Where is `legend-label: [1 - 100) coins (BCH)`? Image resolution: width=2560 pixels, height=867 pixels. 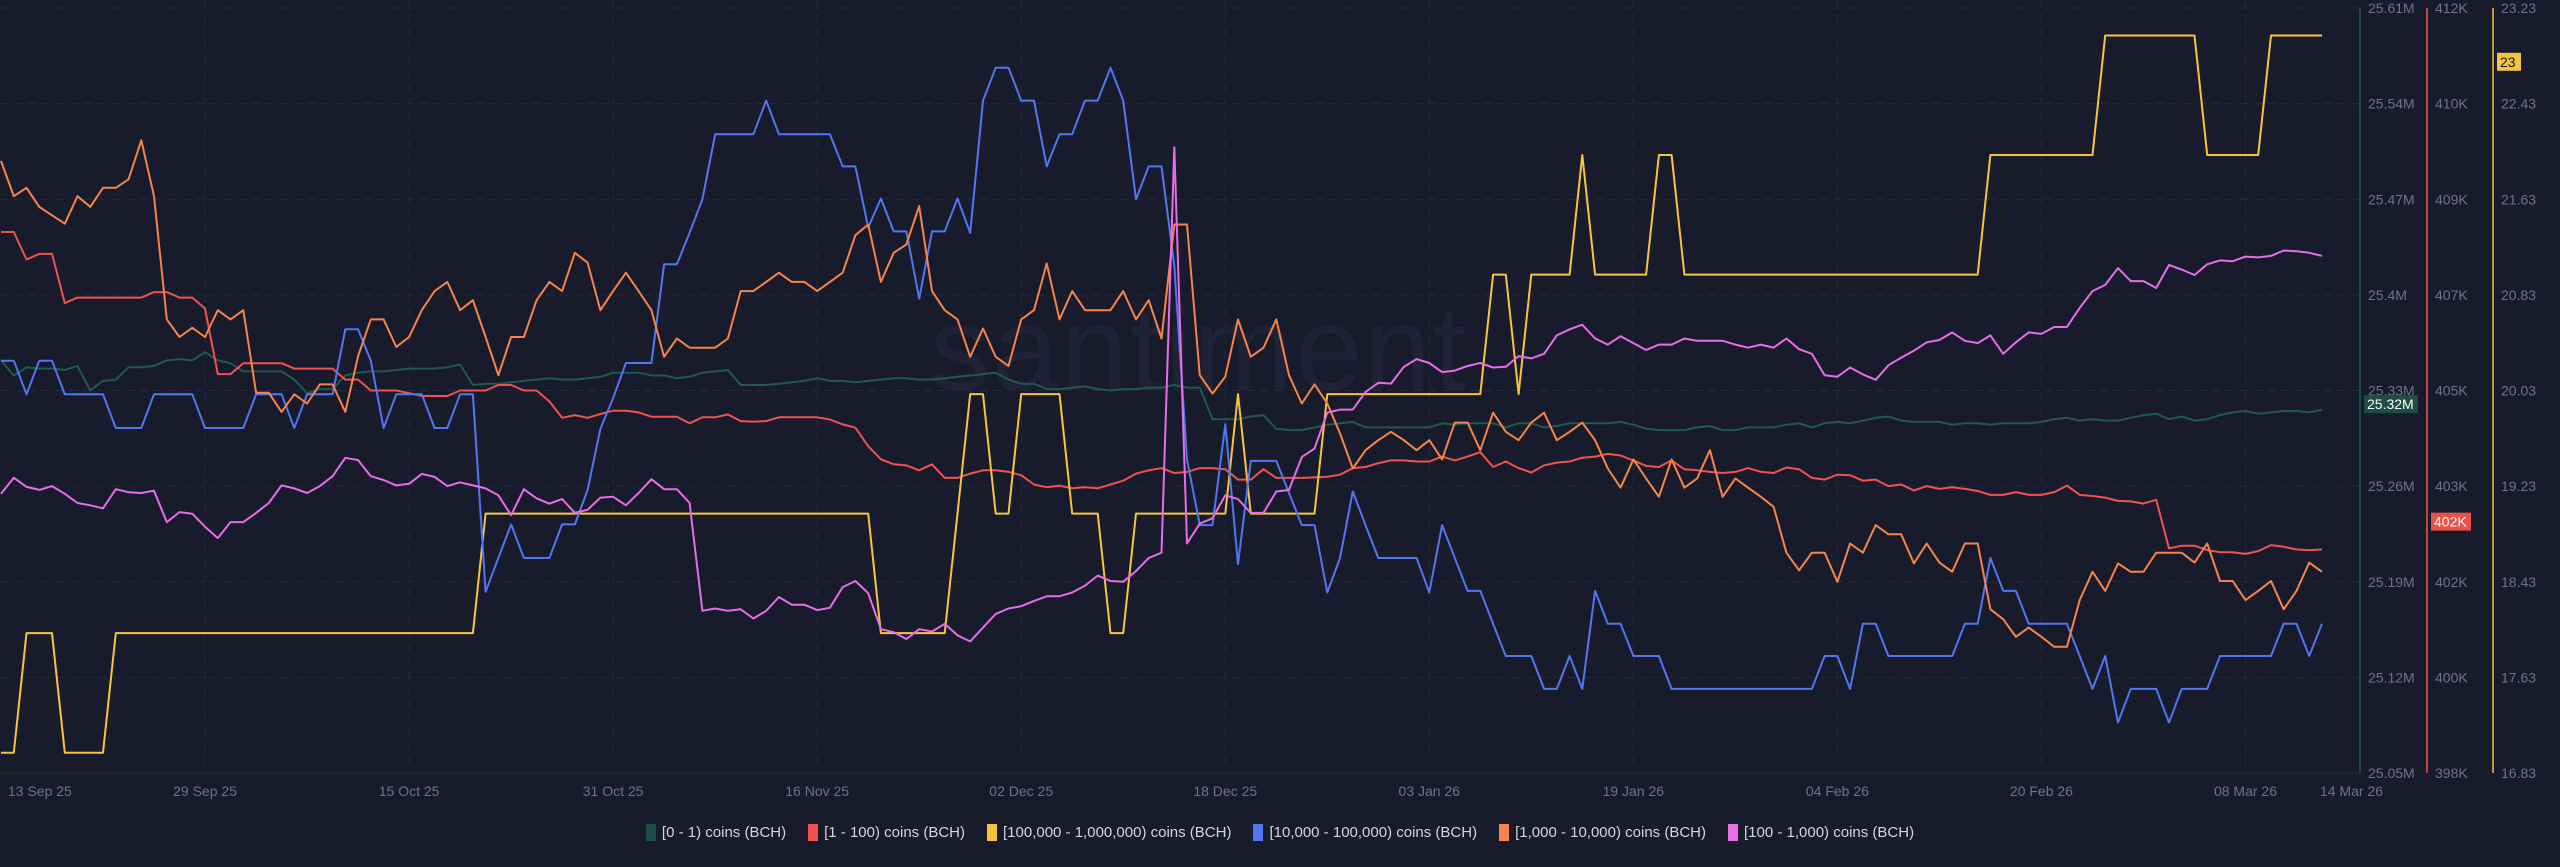 legend-label: [1 - 100) coins (BCH) is located at coordinates (894, 832).